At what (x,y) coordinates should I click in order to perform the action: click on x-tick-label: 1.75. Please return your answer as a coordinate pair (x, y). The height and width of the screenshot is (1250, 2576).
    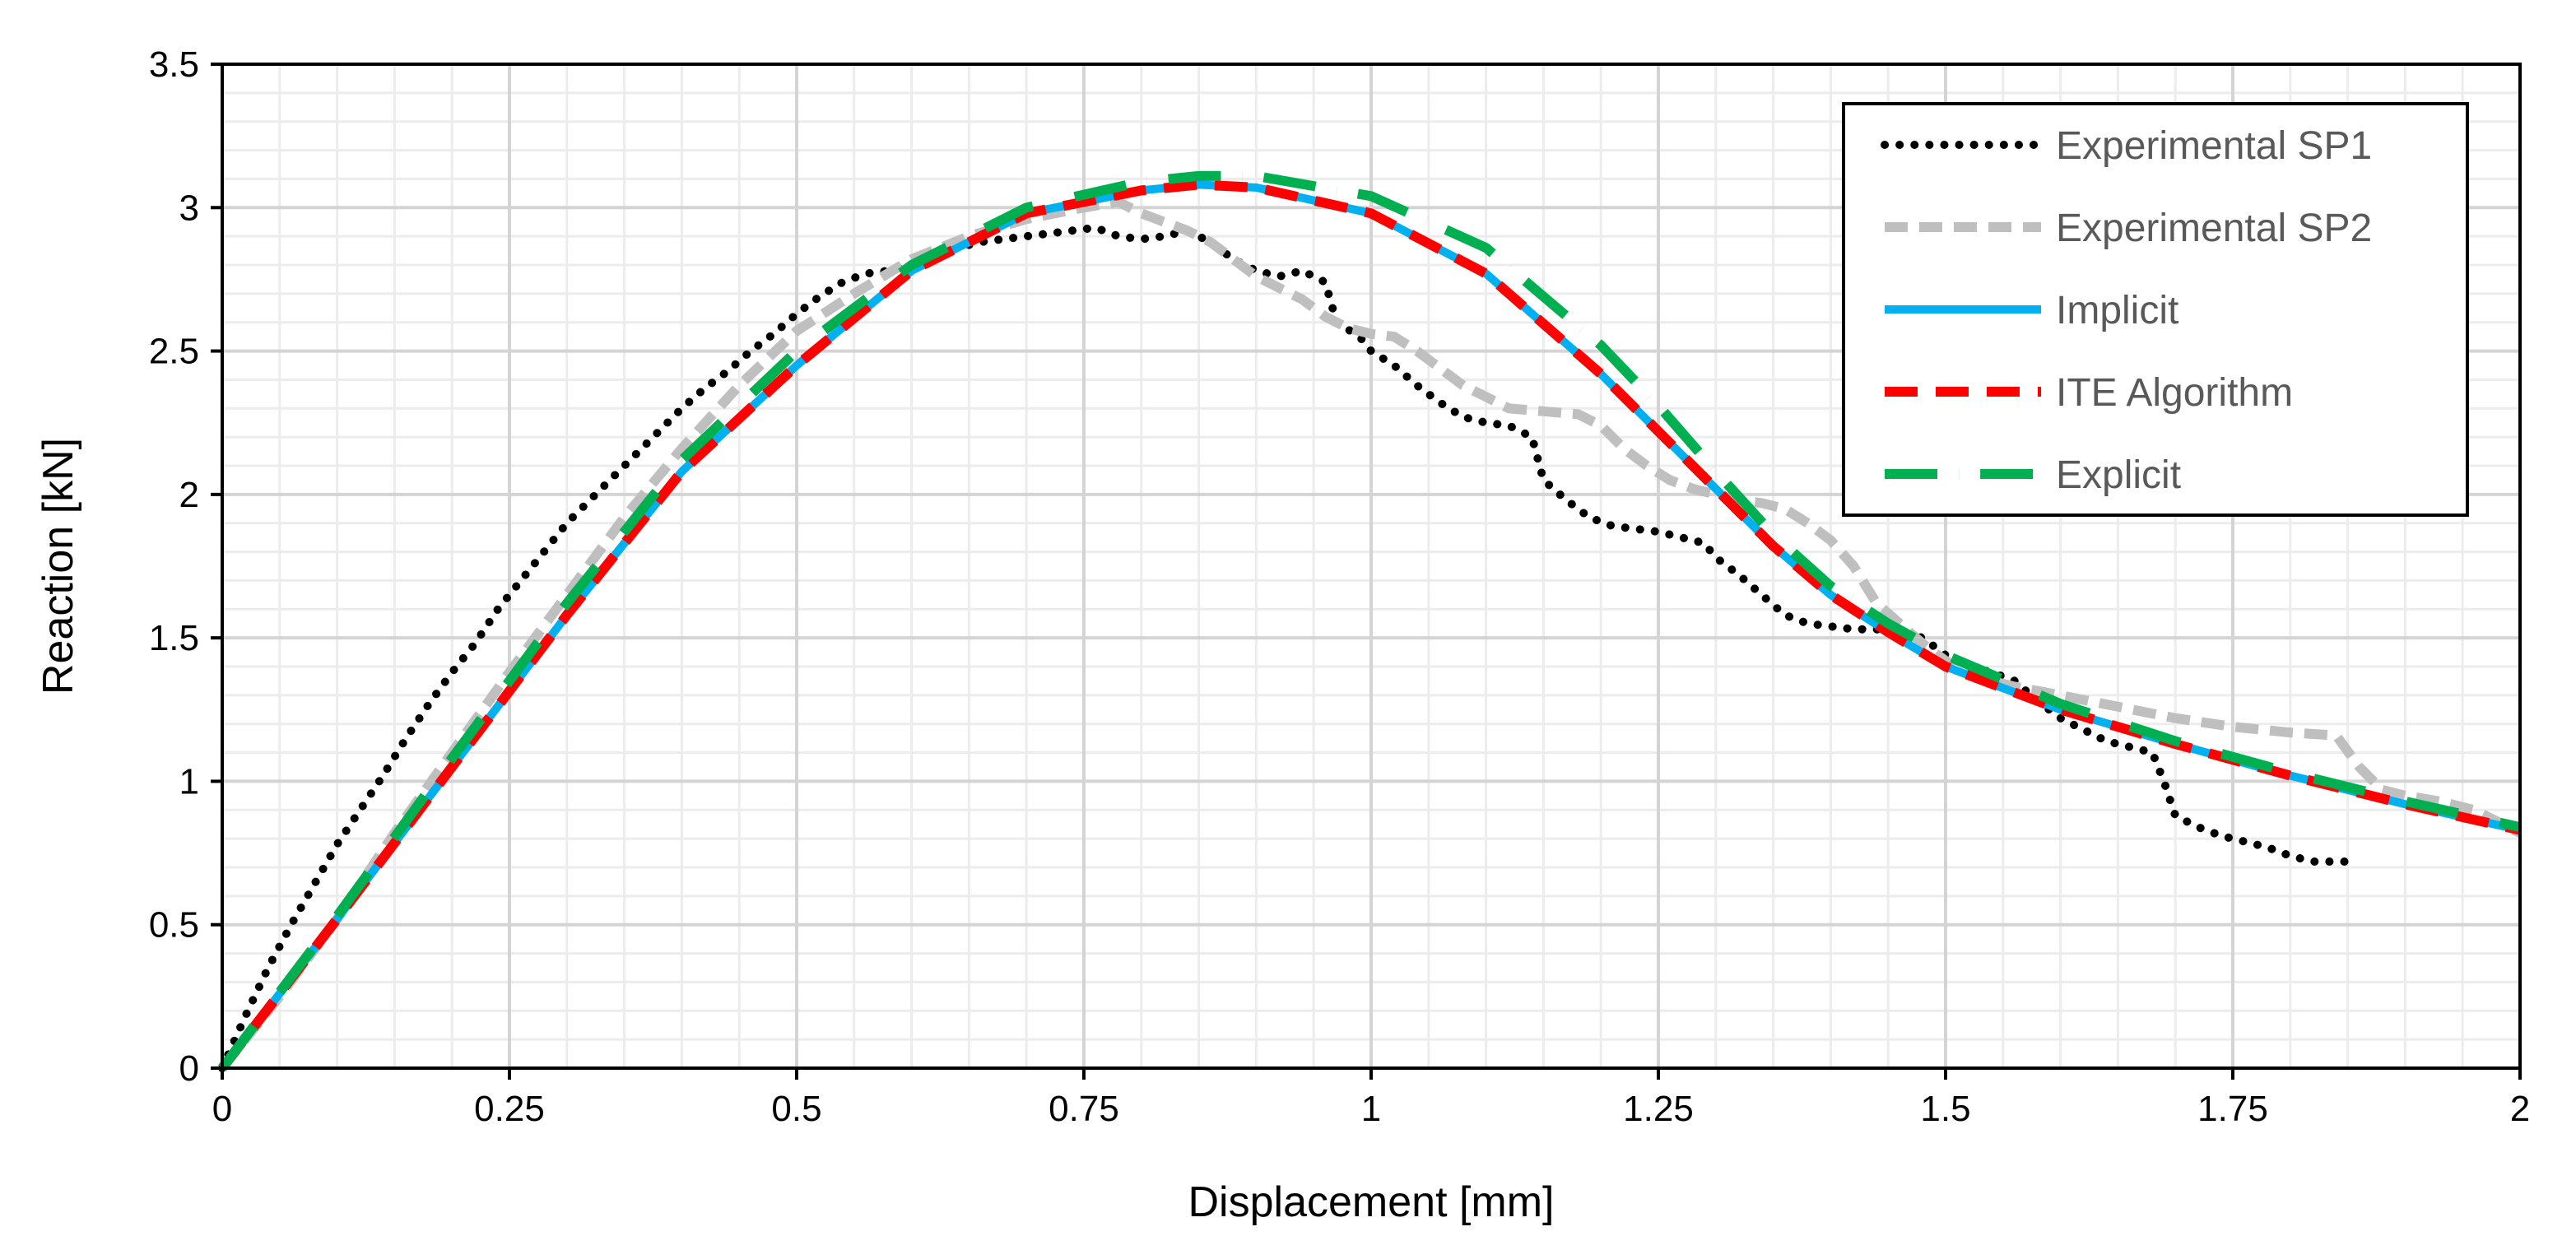
    Looking at the image, I should click on (2232, 1109).